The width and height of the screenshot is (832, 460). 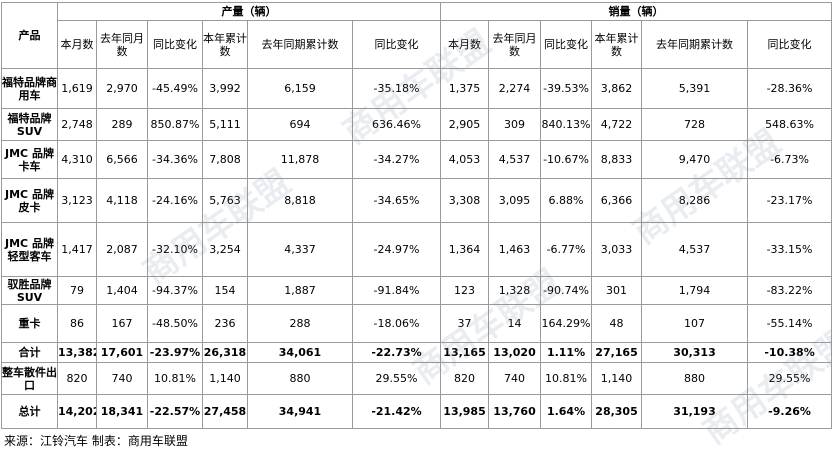 What do you see at coordinates (175, 200) in the screenshot?
I see `production-value-cell: -24.16%` at bounding box center [175, 200].